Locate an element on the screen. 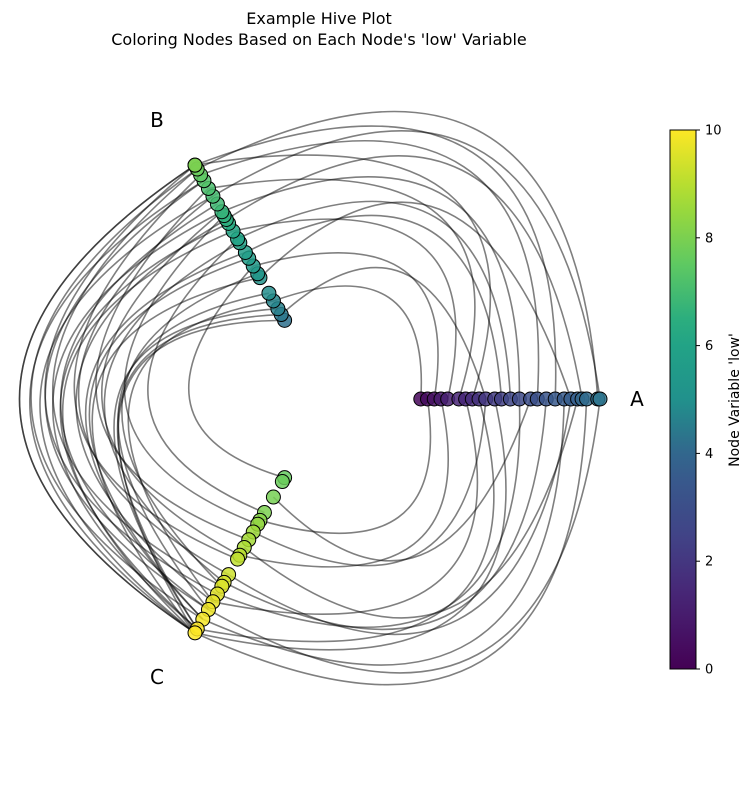 This screenshot has height=794, width=752. edge-a11-b9 is located at coordinates (374, 307).